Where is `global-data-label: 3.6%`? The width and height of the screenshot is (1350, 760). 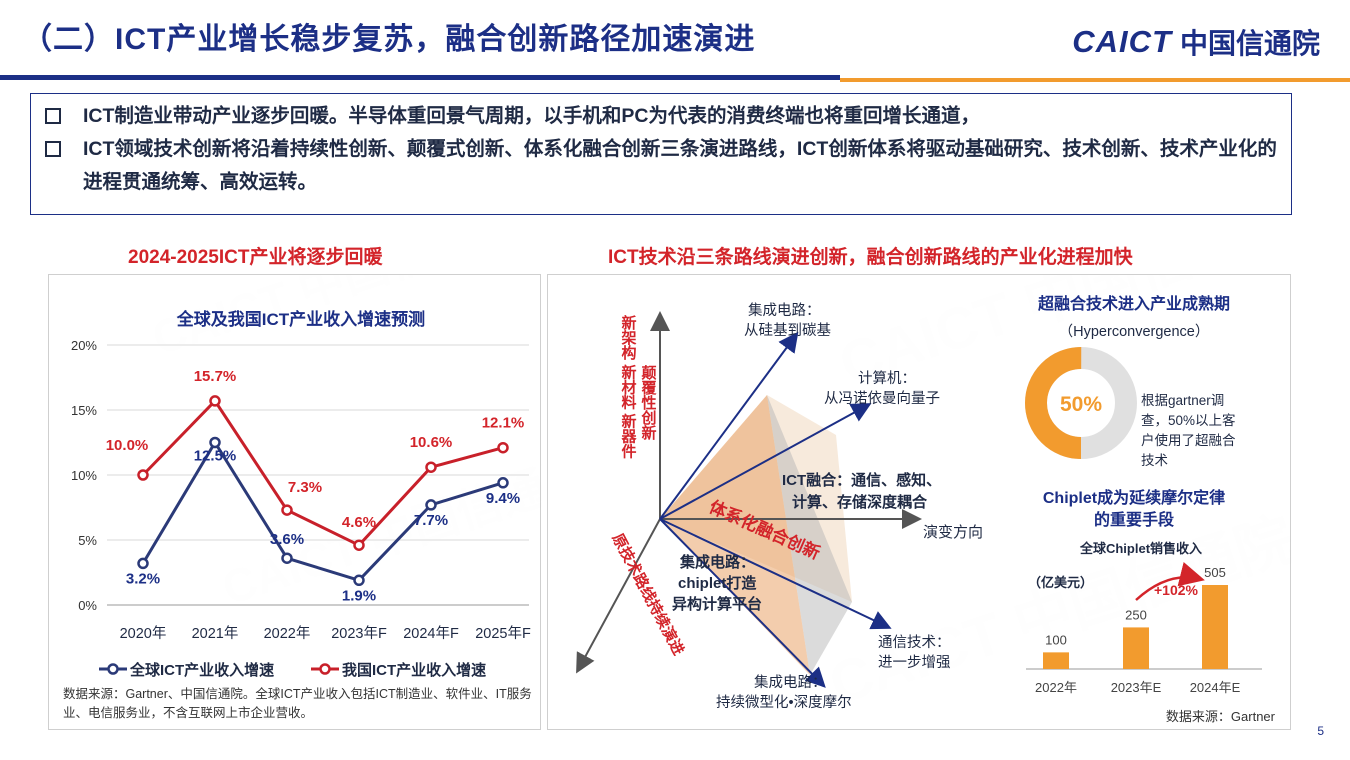
global-data-label: 3.6% is located at coordinates (287, 539).